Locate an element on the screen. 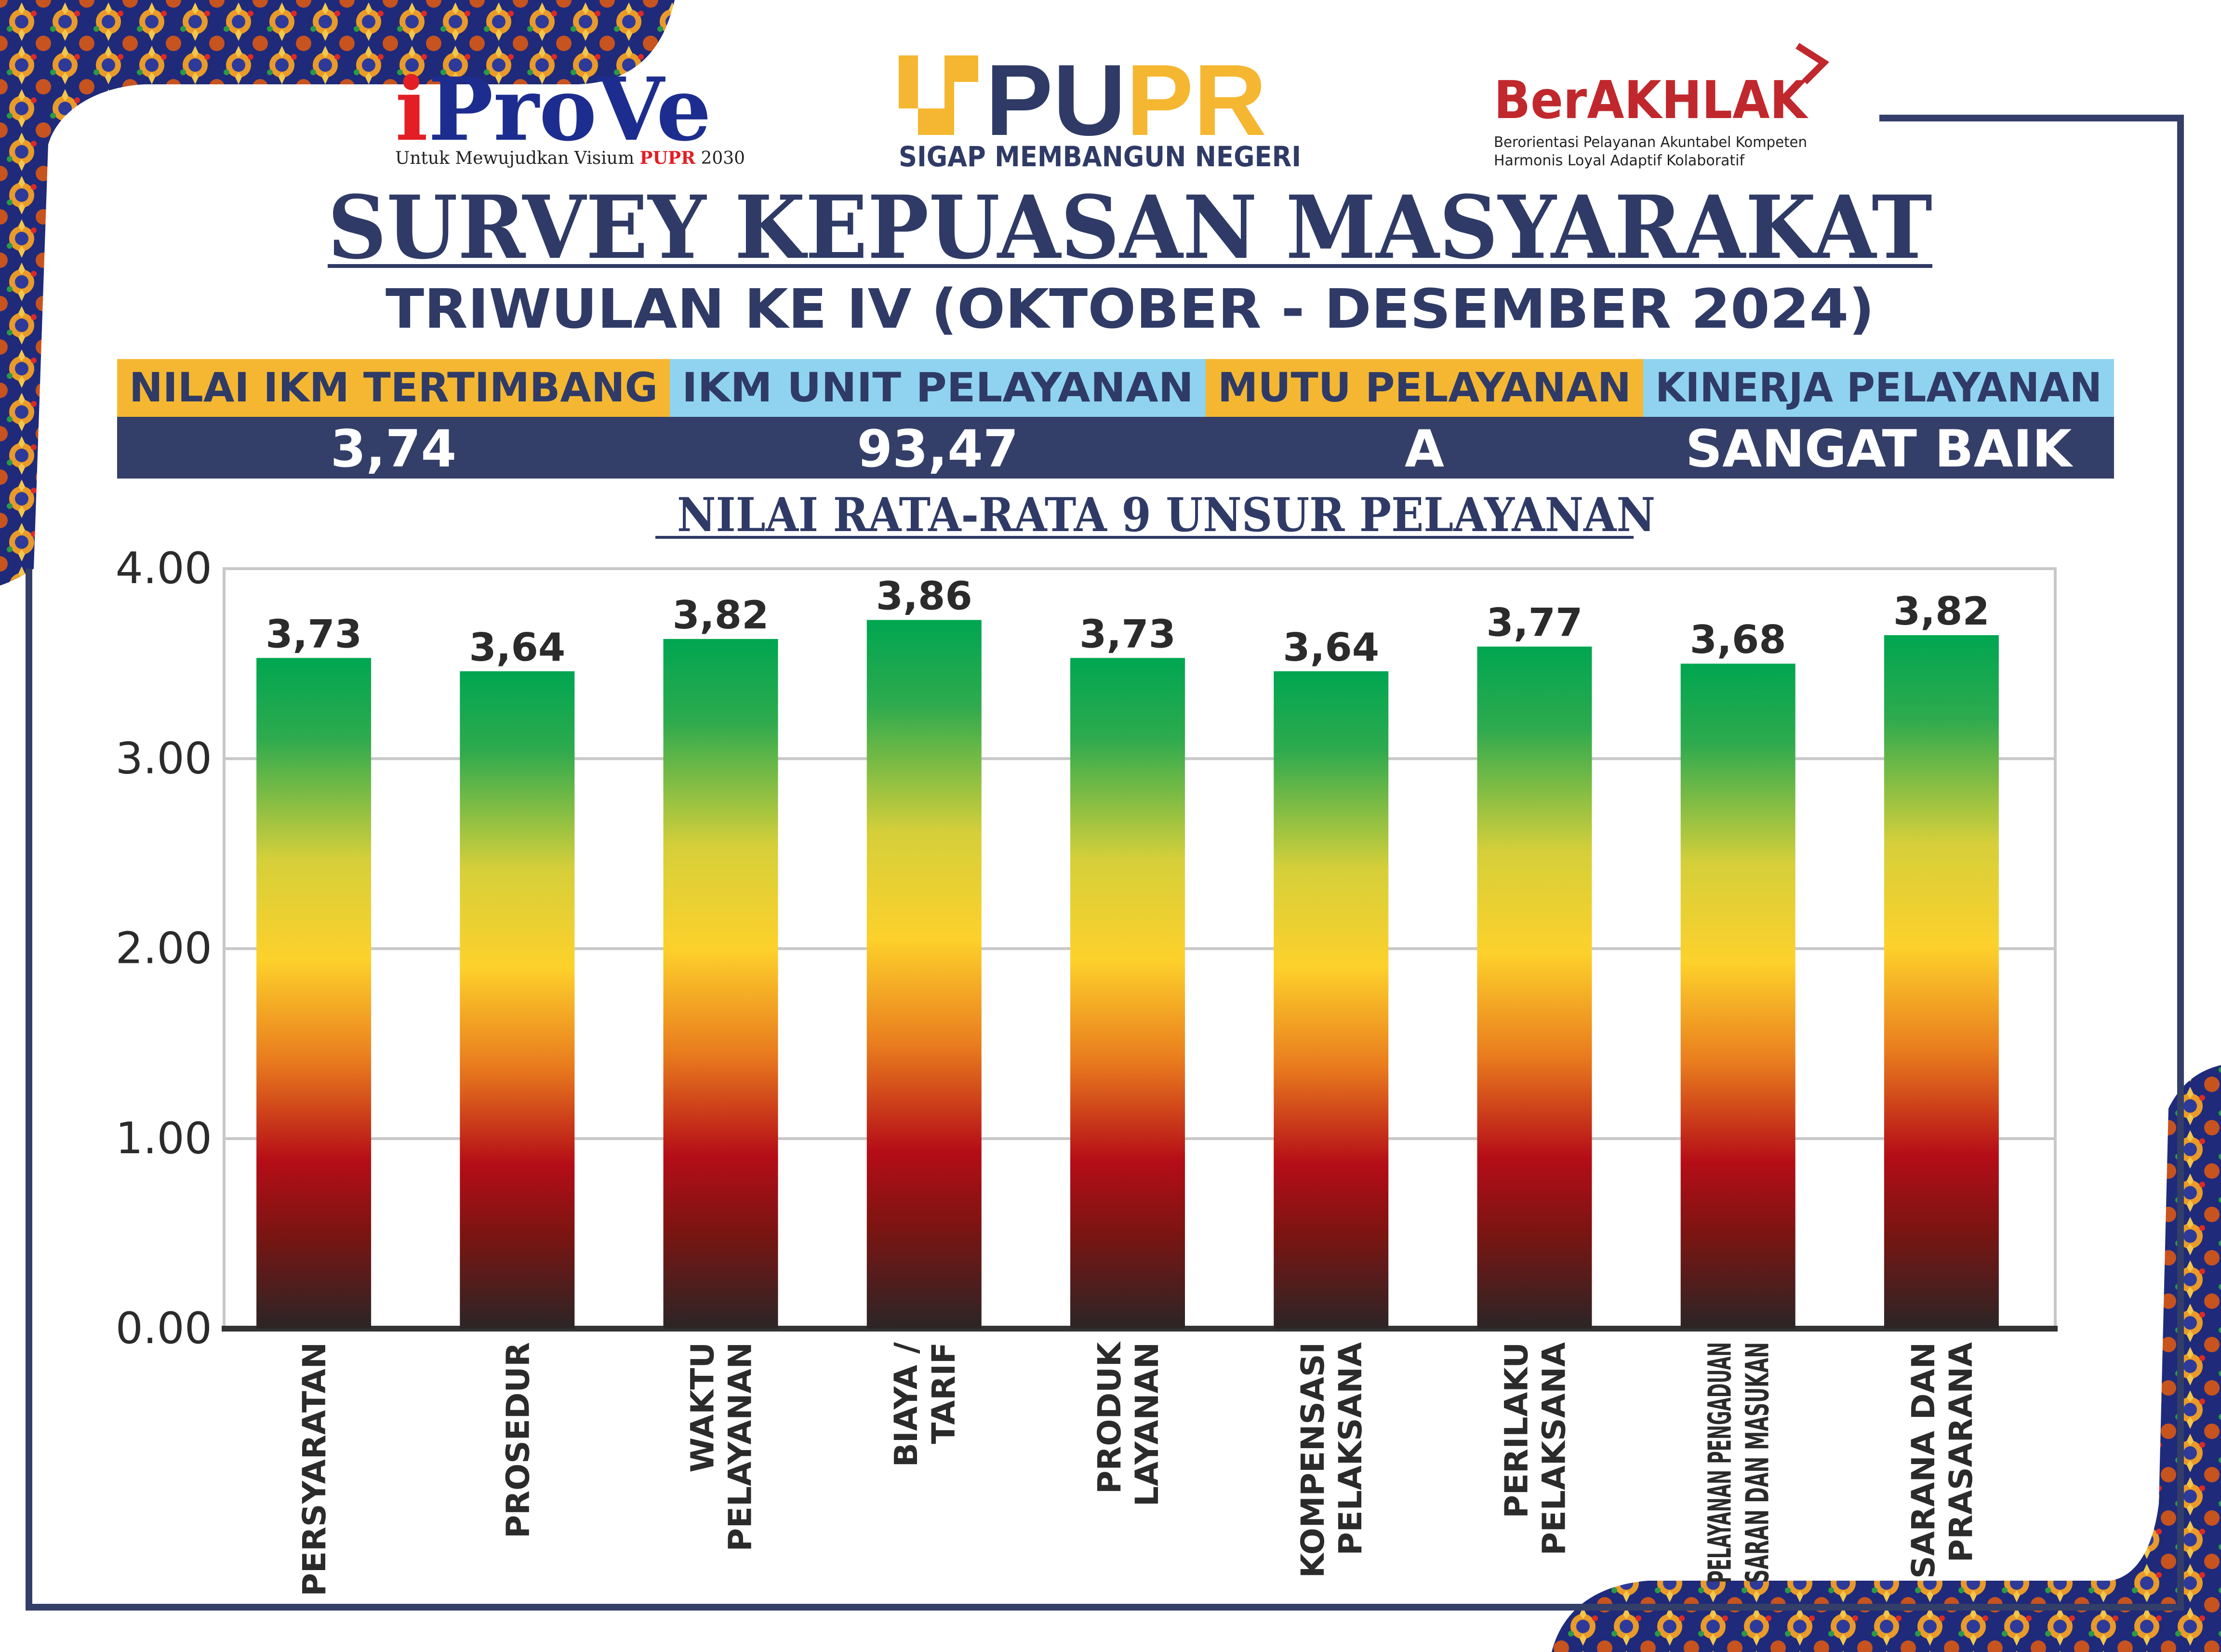  x-tick-label-line: LAYANAN is located at coordinates (1147, 1424).